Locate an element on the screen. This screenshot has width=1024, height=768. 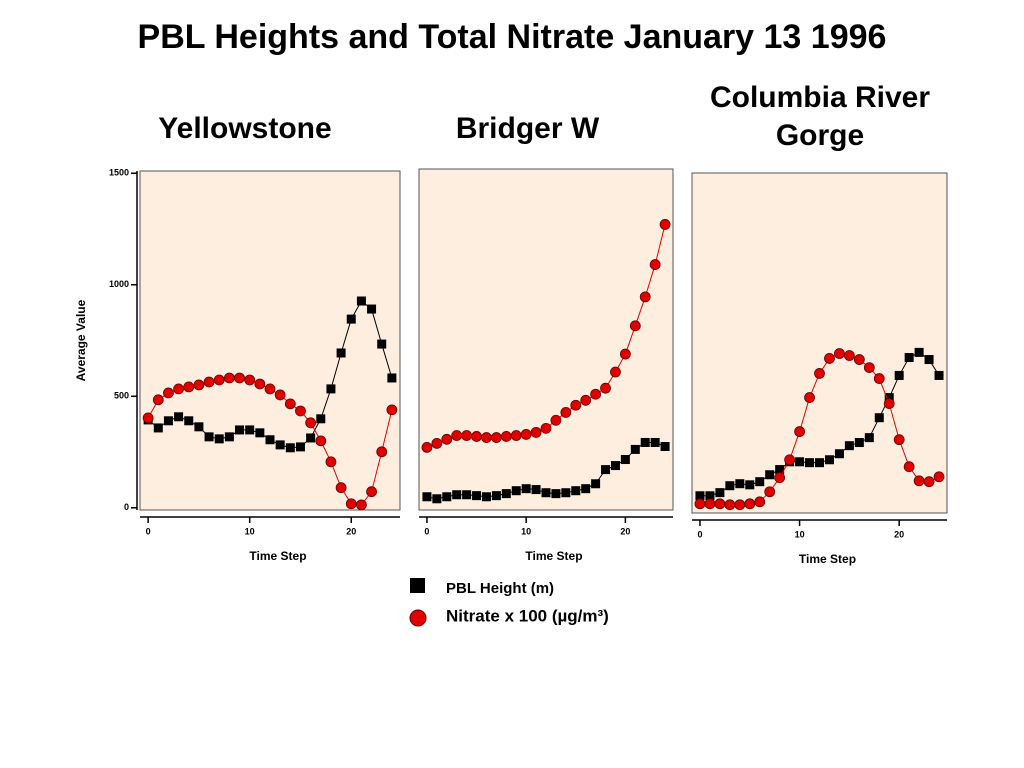
chart-title: Yellowstone is located at coordinates (245, 128).